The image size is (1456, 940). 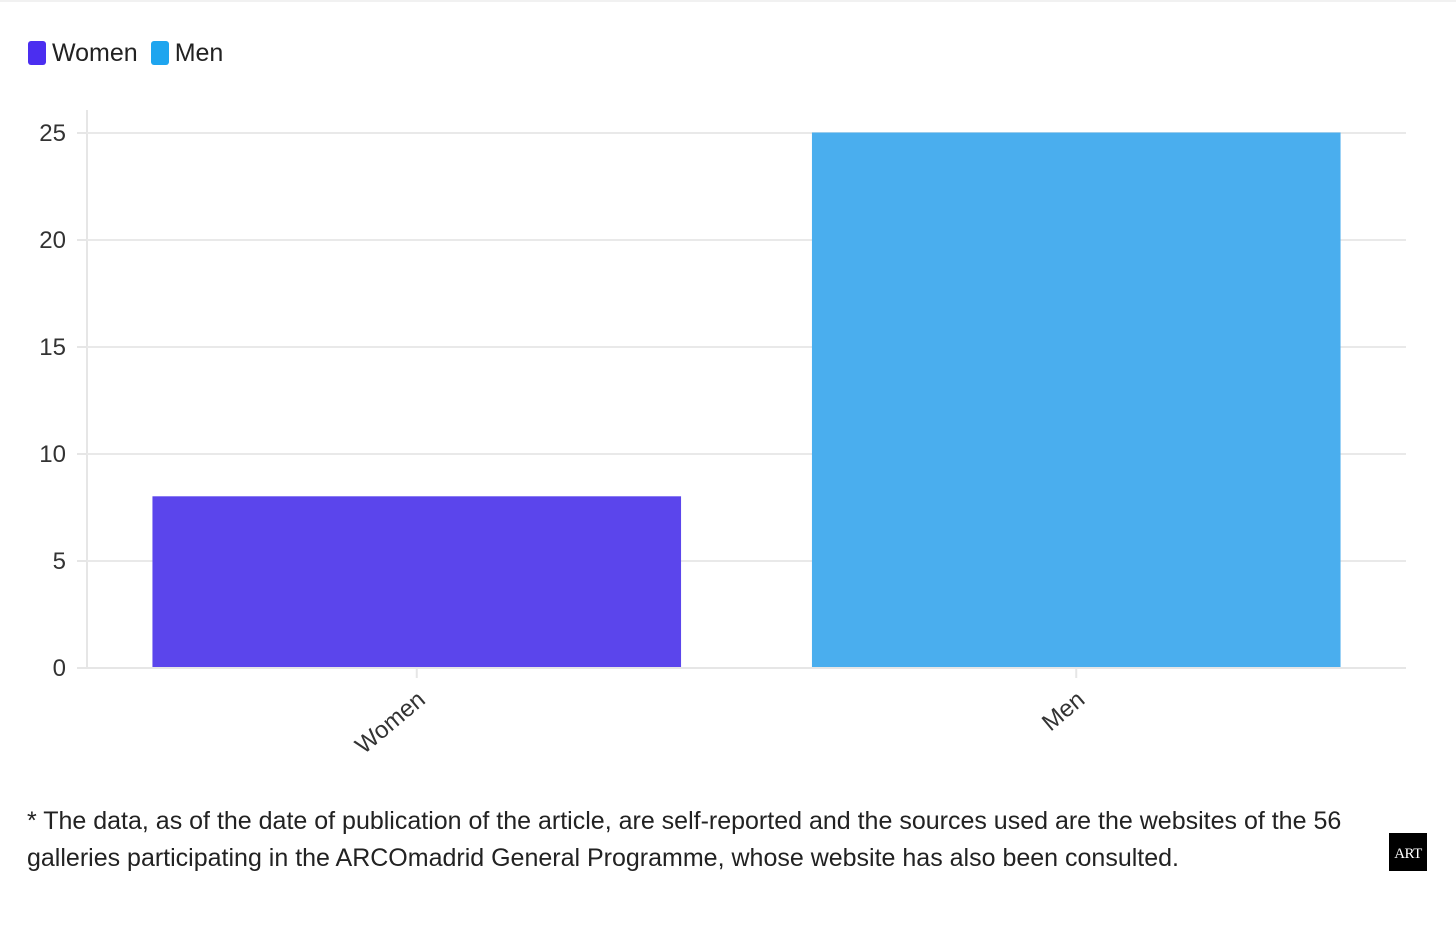 I want to click on y-tick-label-0: 0, so click(x=59, y=668).